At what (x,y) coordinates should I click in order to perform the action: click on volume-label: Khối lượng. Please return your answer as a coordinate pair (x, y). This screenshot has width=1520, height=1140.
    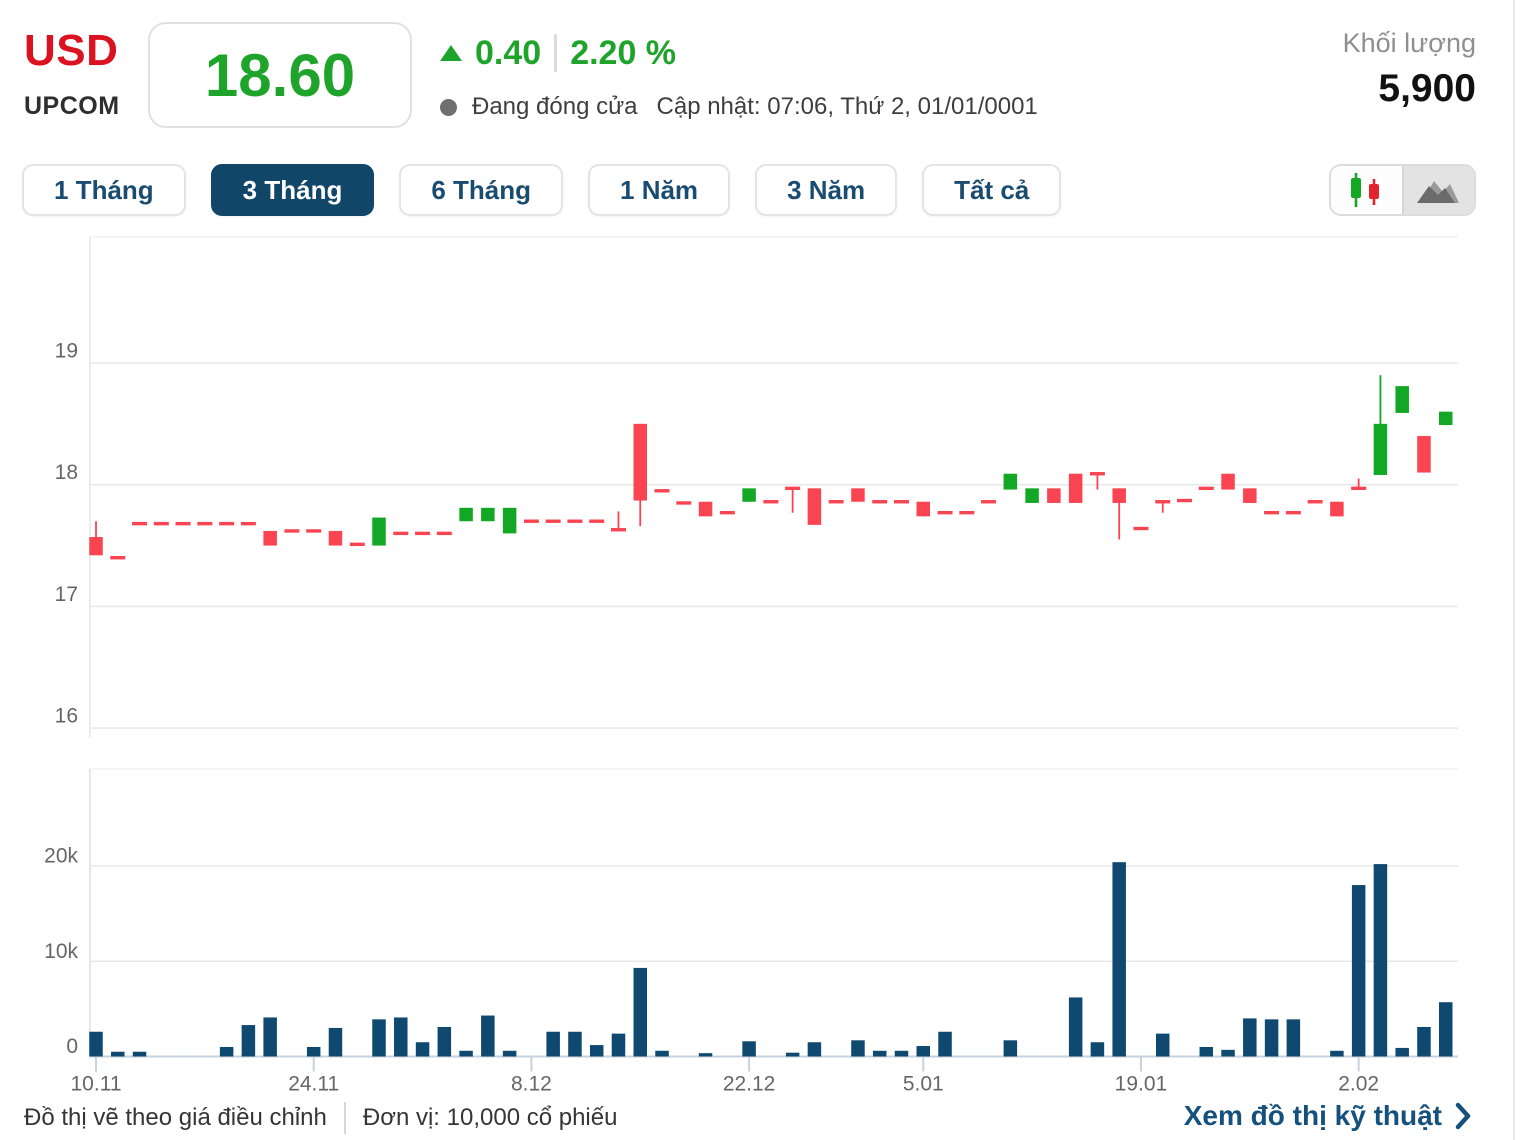
    Looking at the image, I should click on (1409, 43).